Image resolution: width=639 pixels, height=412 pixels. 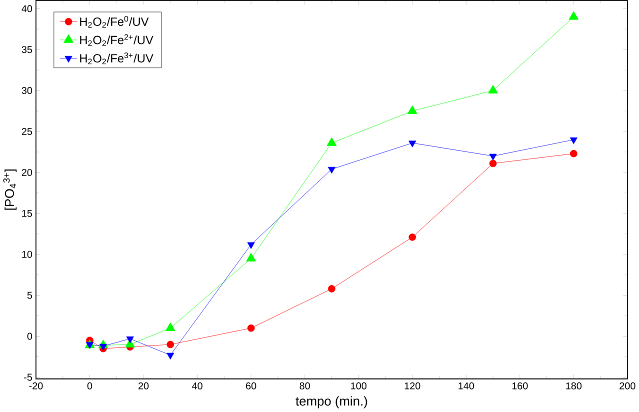 What do you see at coordinates (27, 172) in the screenshot?
I see `y-tick-label: 20` at bounding box center [27, 172].